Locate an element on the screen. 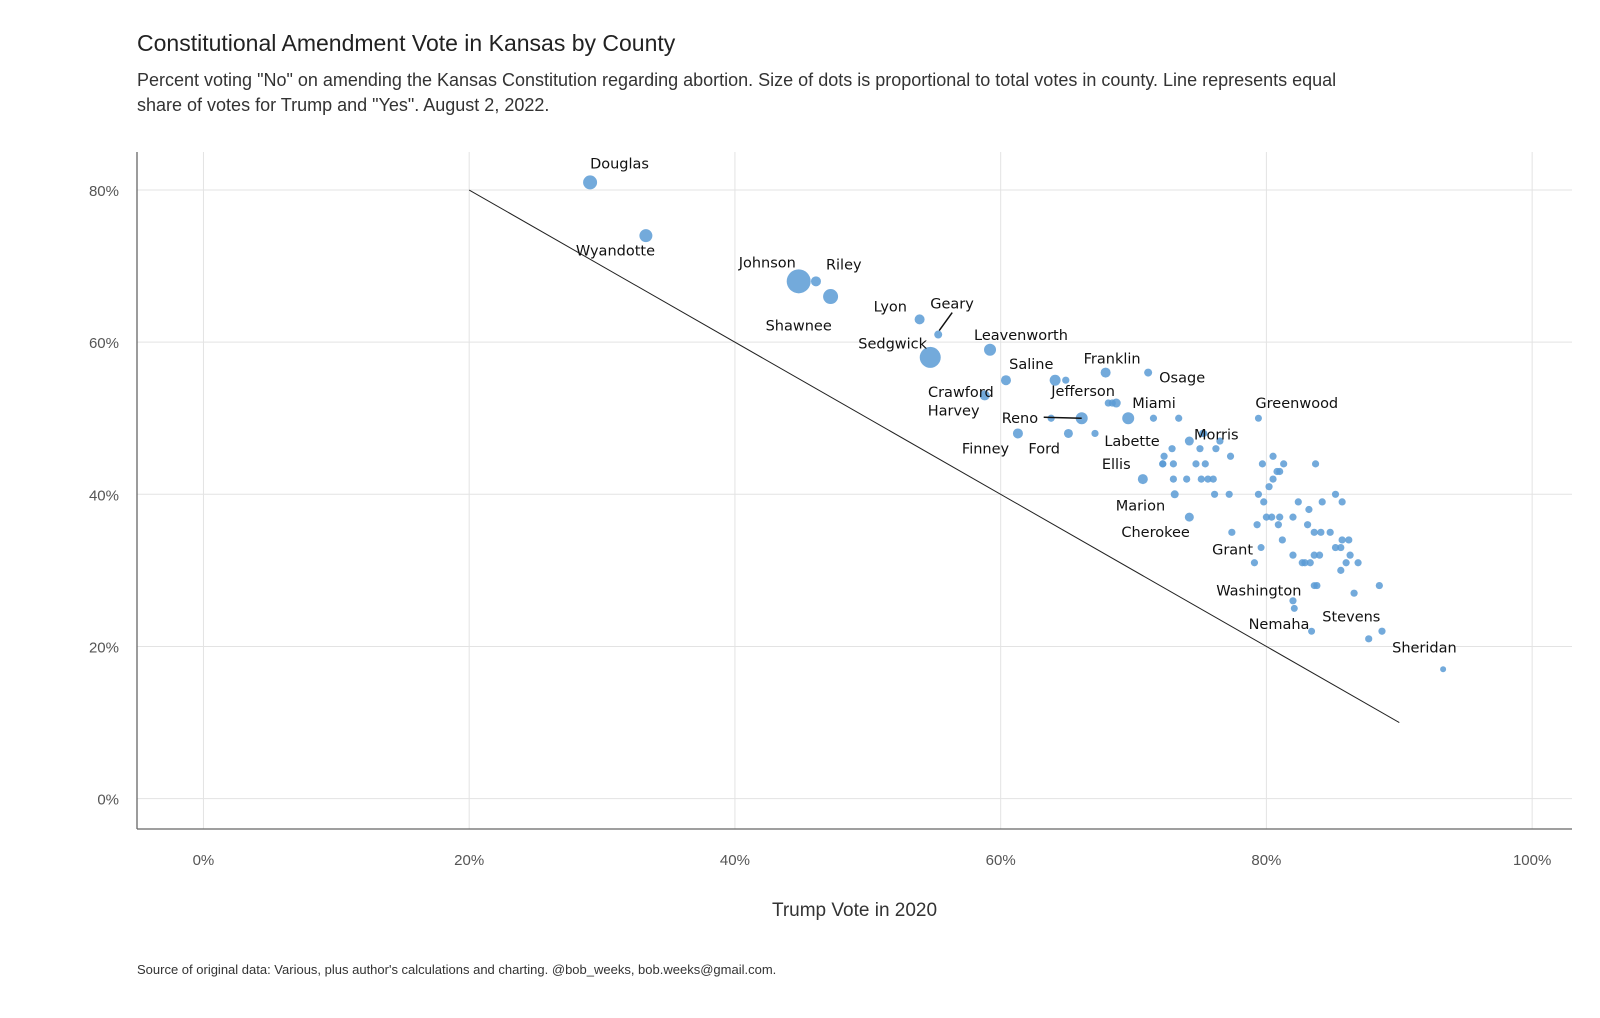  x-tick-label: 100% is located at coordinates (1532, 860).